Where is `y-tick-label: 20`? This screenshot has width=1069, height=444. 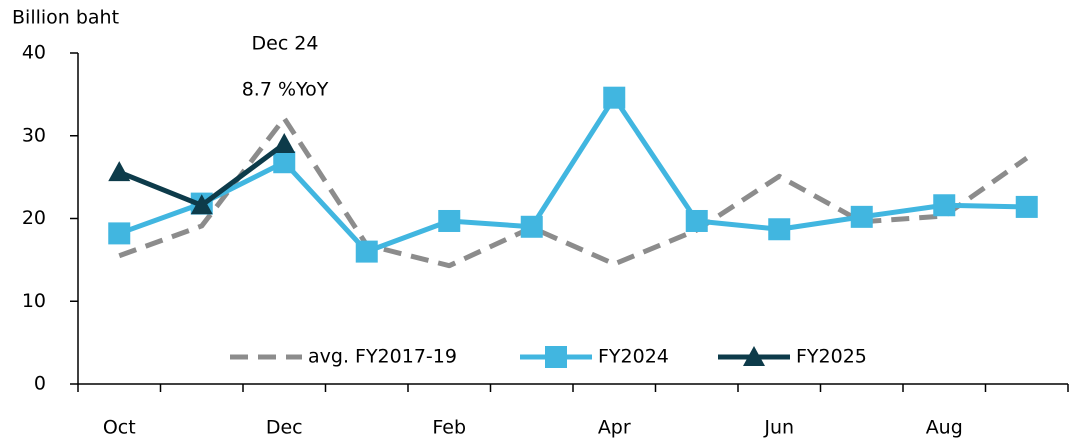
y-tick-label: 20 is located at coordinates (34, 218).